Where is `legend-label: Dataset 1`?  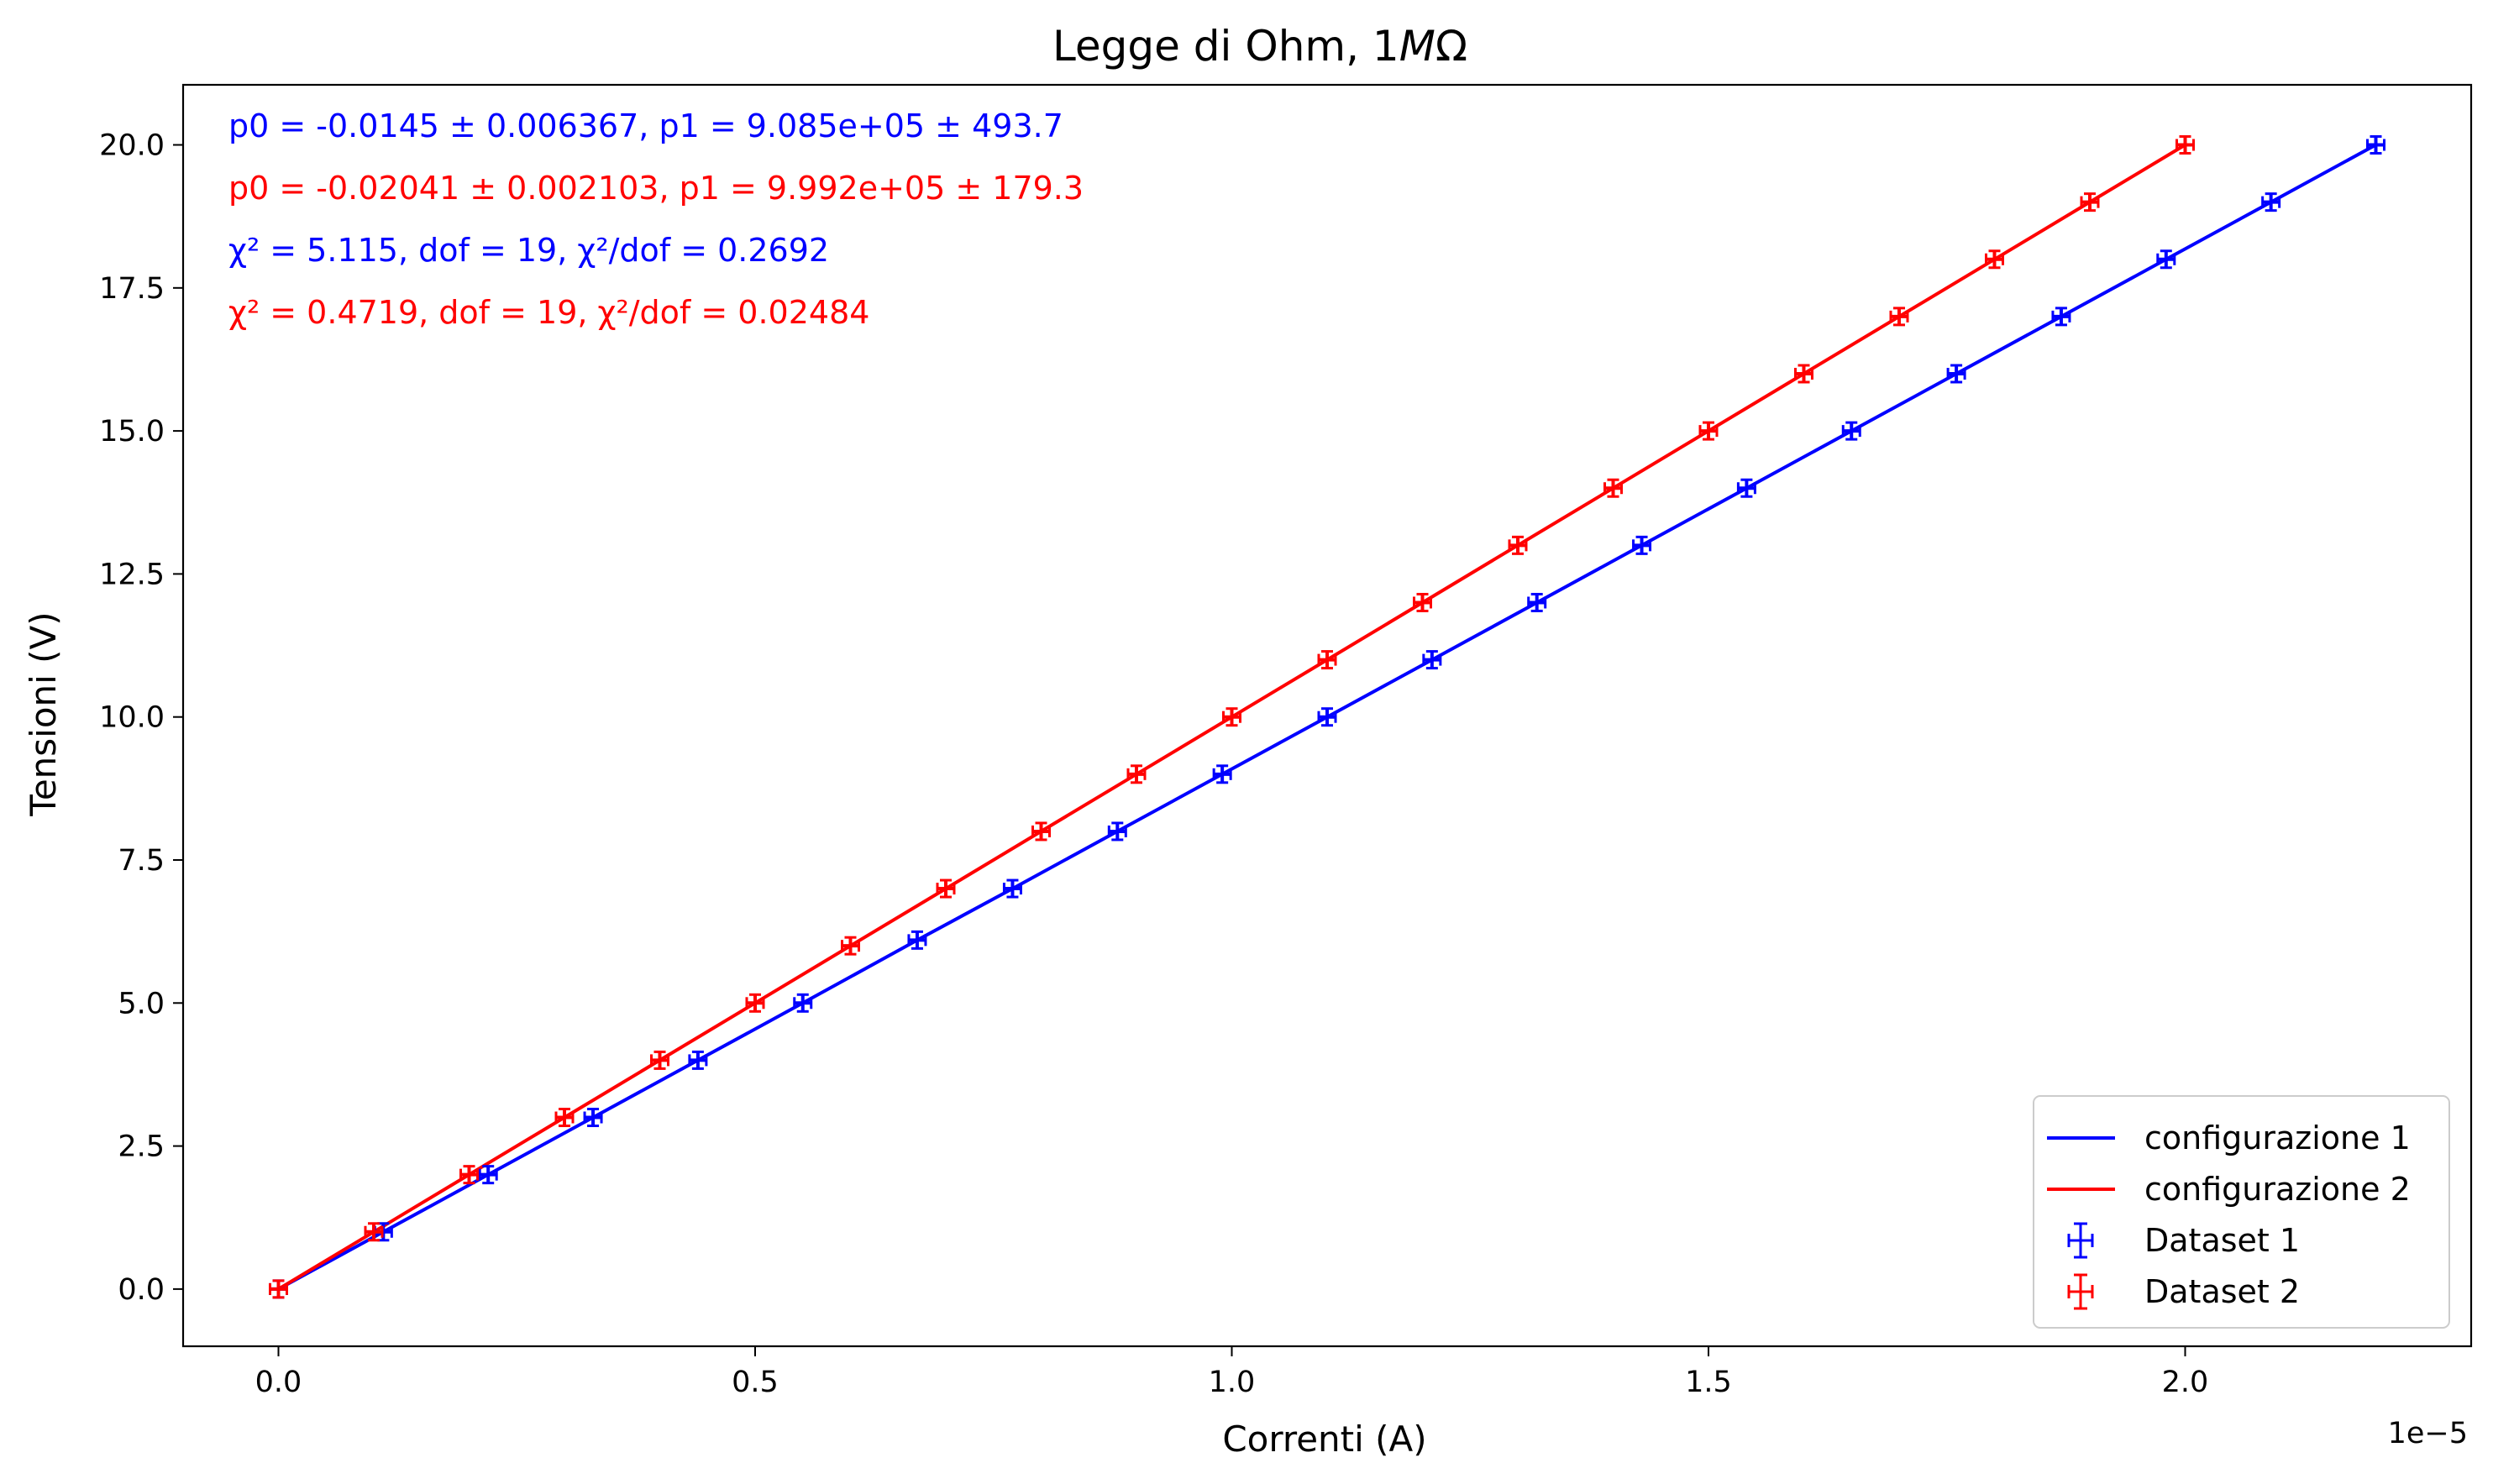 legend-label: Dataset 1 is located at coordinates (2222, 1241).